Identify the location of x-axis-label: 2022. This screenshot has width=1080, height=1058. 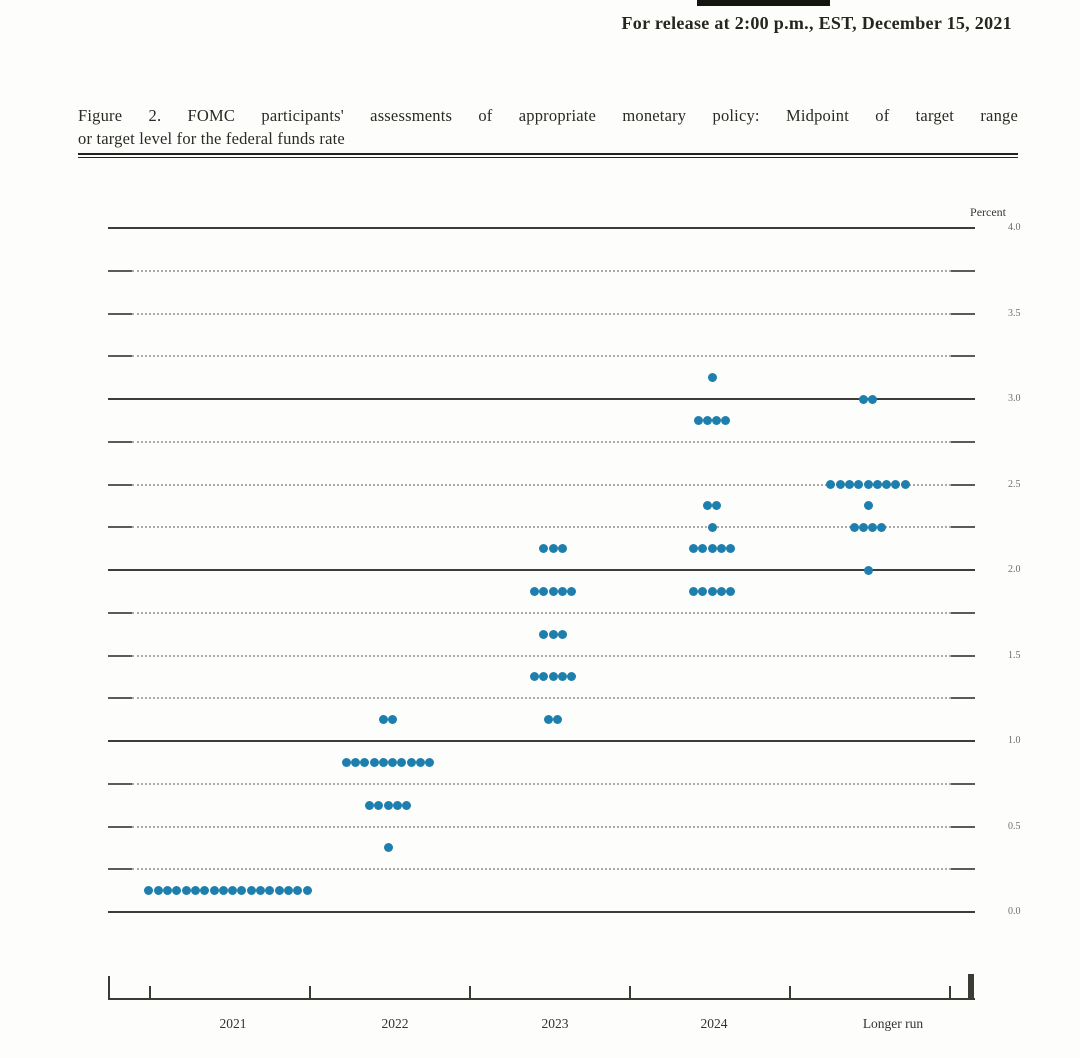
(395, 1023).